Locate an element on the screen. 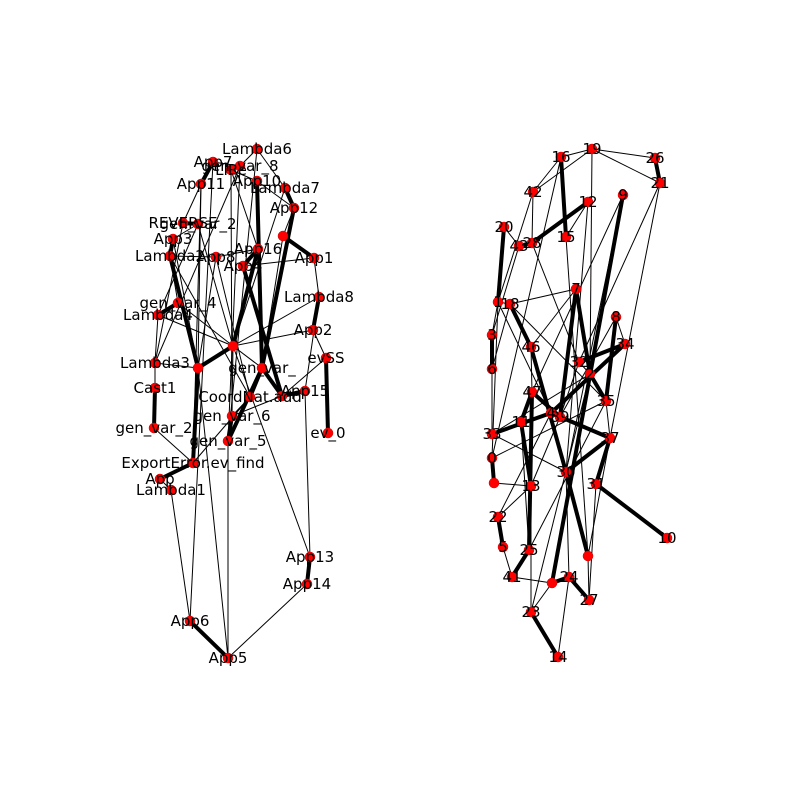 The width and height of the screenshot is (800, 800). right-graph-label-6: 6 is located at coordinates (492, 369).